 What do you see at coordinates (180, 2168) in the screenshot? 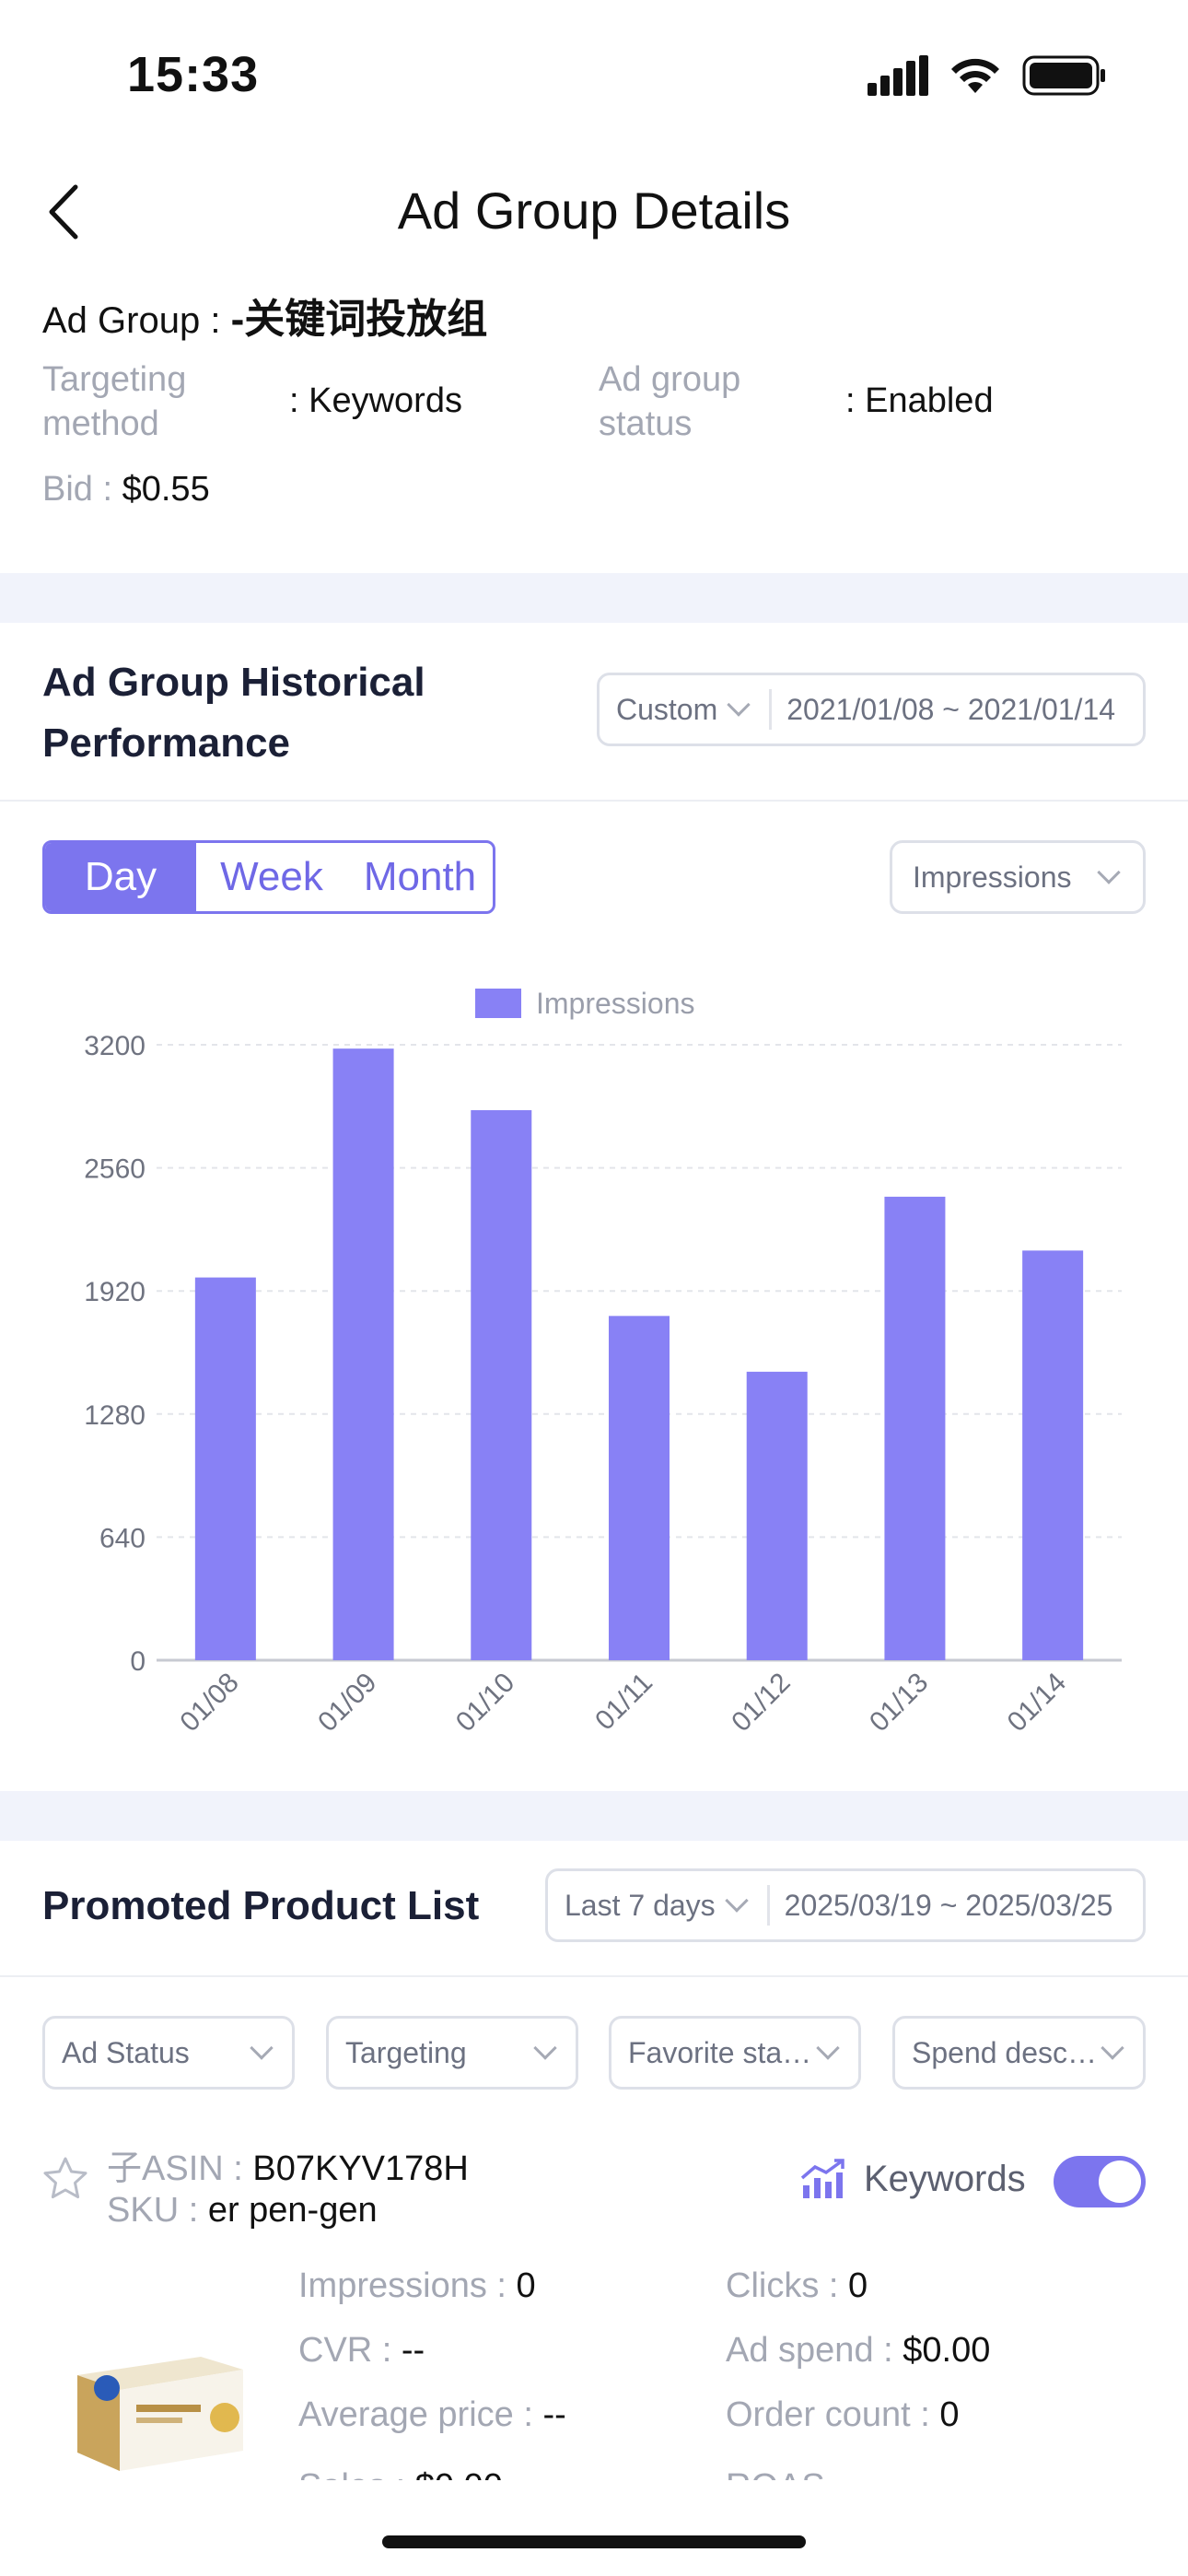
I see `asin-label: 子ASIN :` at bounding box center [180, 2168].